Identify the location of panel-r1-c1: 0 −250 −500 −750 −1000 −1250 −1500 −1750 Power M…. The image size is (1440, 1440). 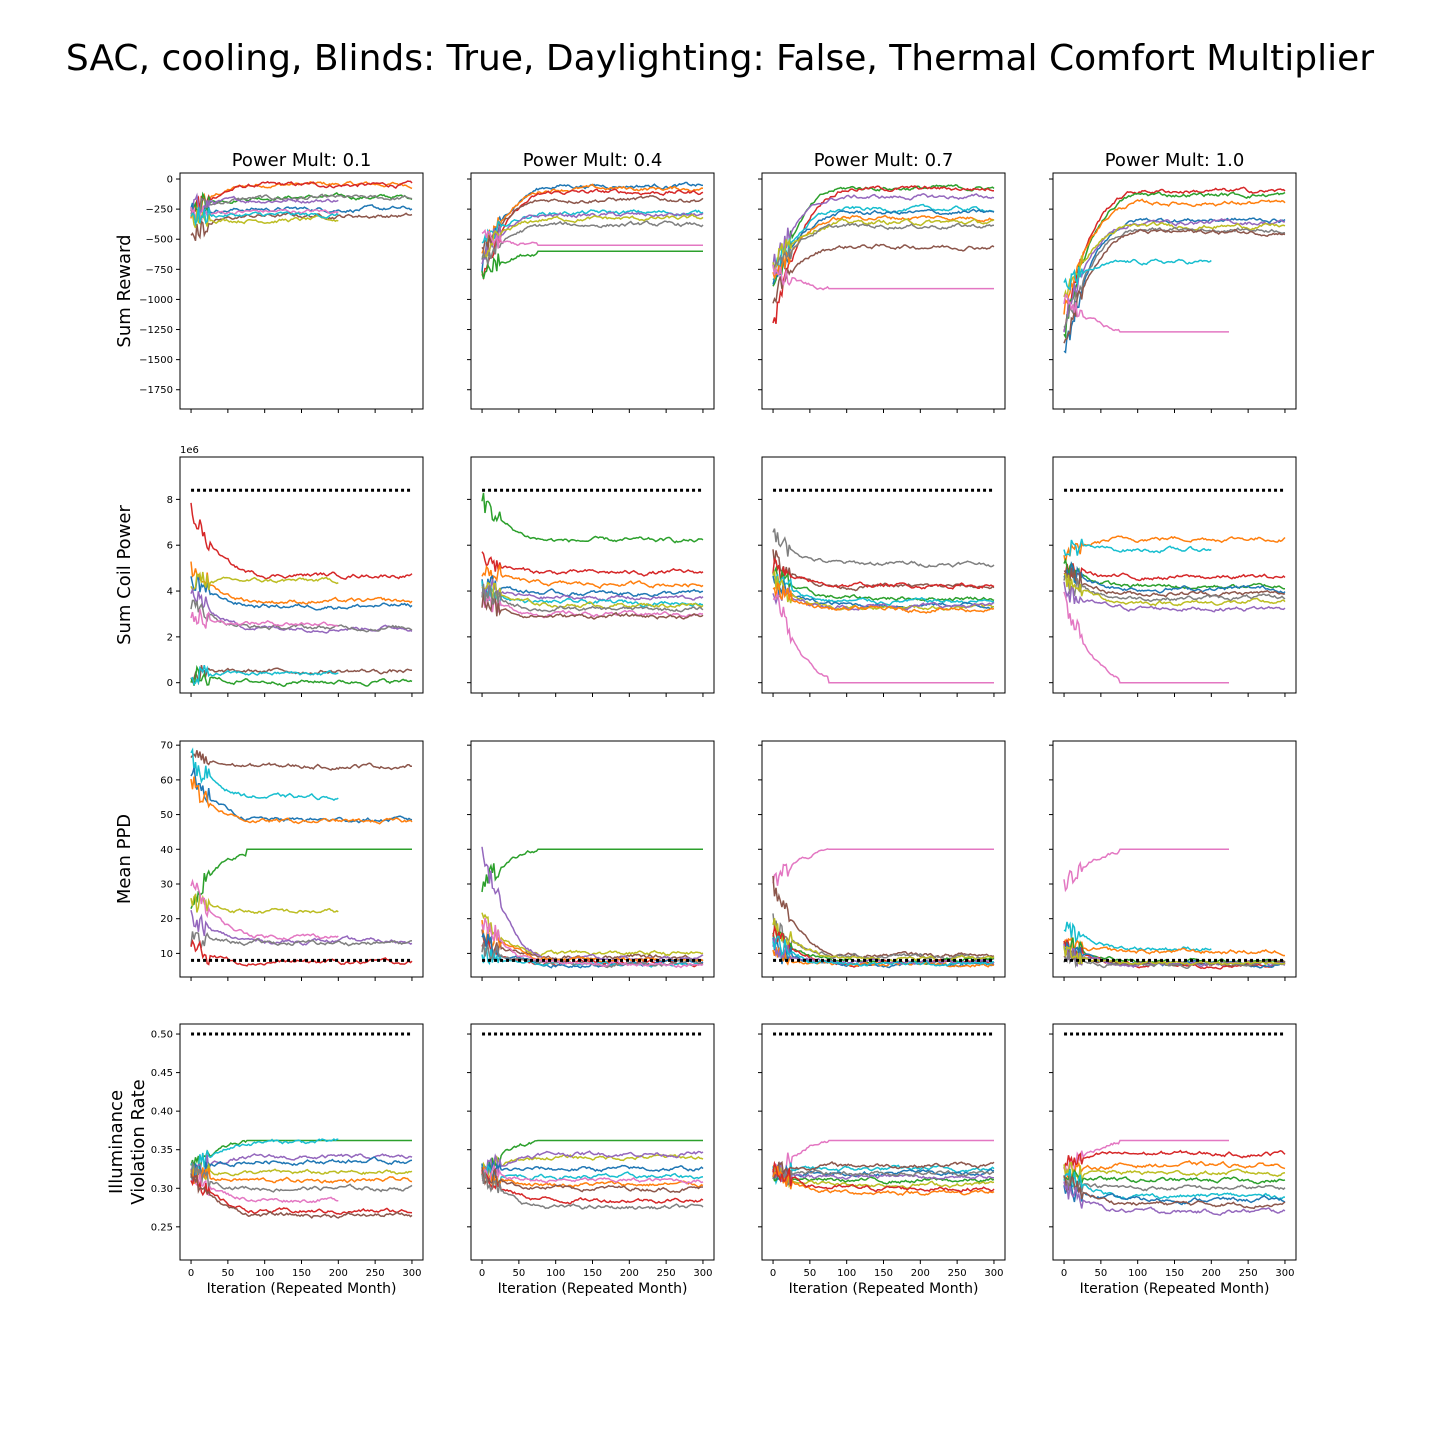
(269, 281).